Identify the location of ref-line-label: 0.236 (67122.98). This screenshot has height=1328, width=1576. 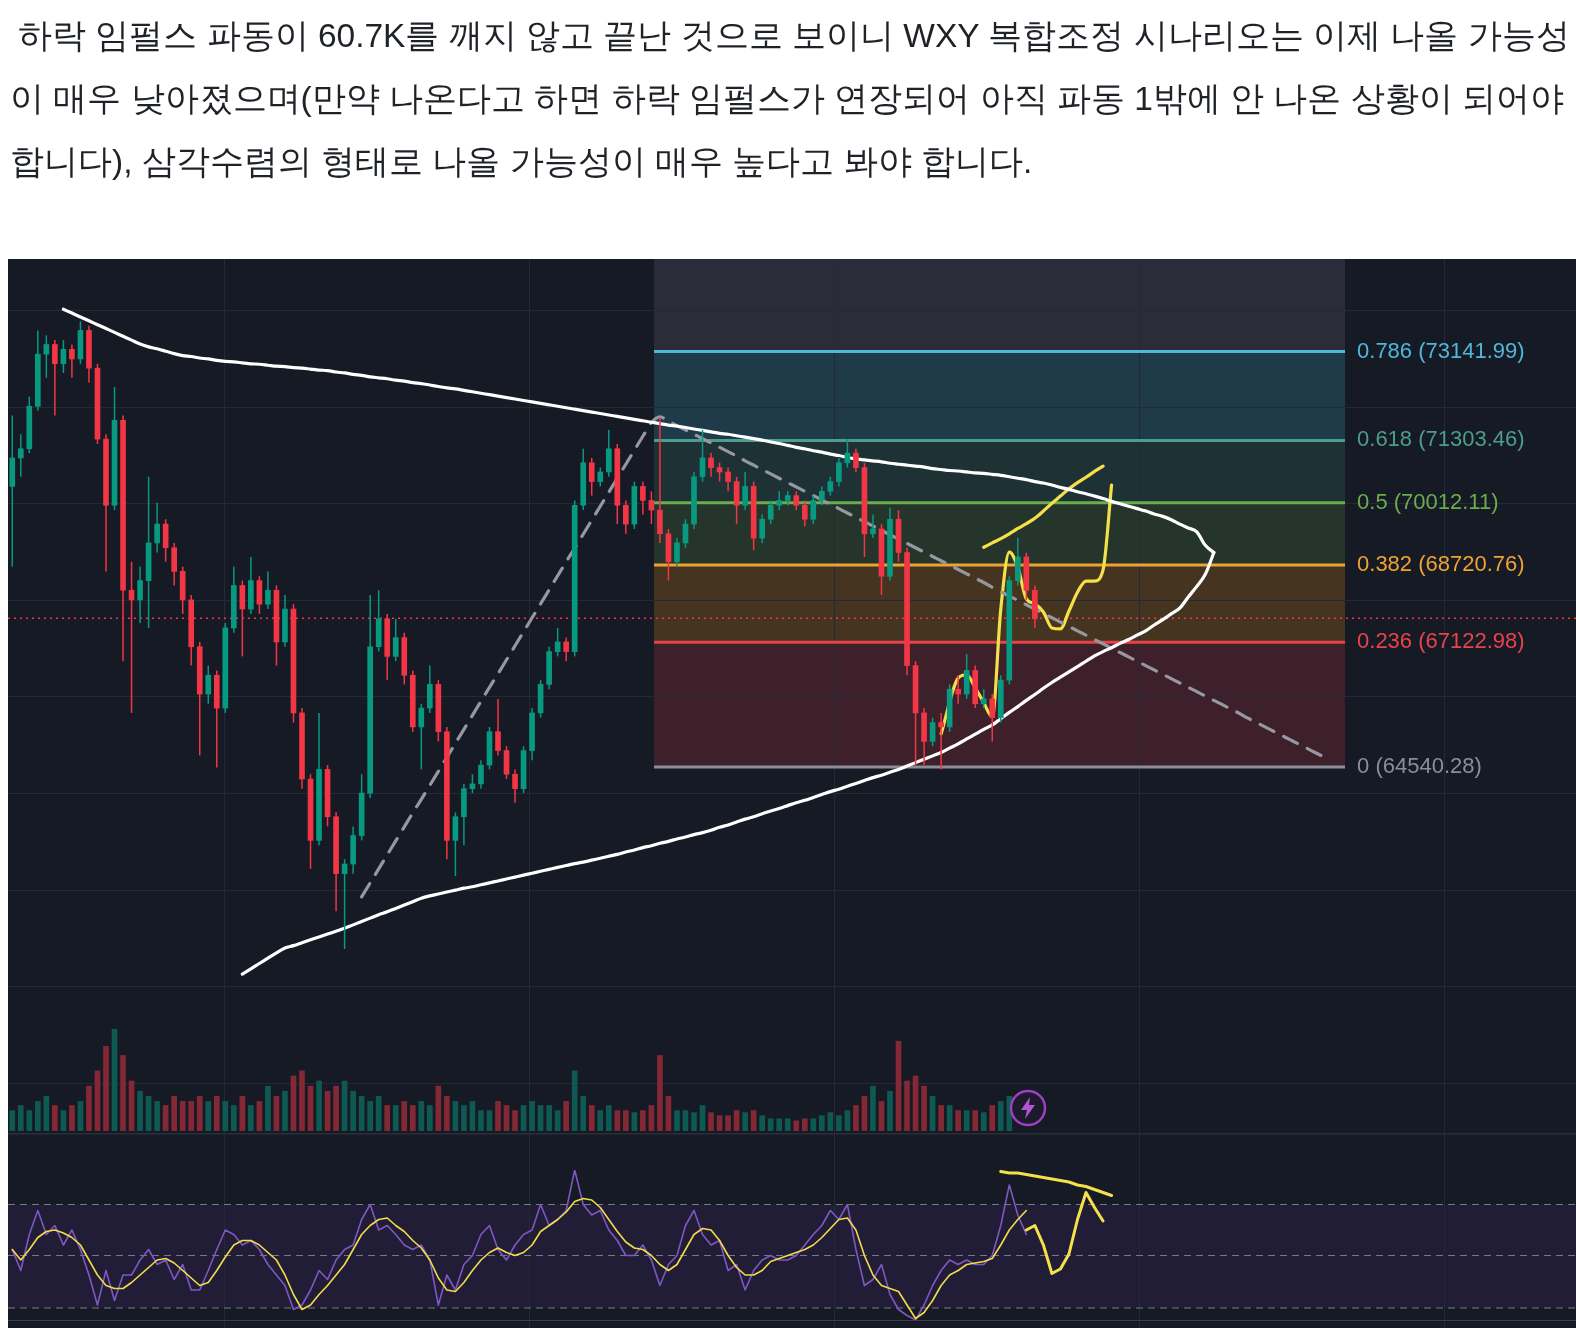
(1441, 641).